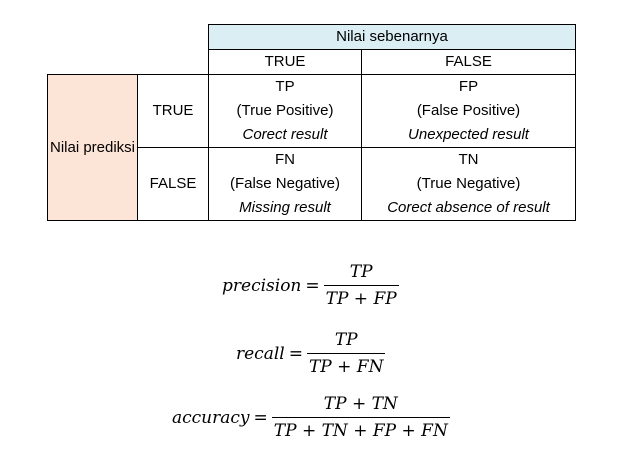 The image size is (625, 463). Describe the element at coordinates (468, 134) in the screenshot. I see `fp-description: Unexpected result` at that location.